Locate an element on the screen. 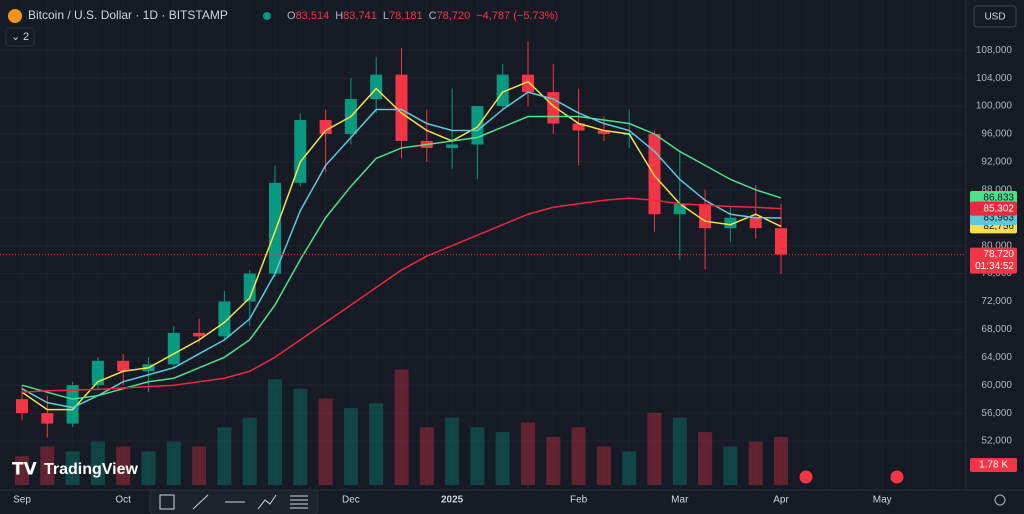 Image resolution: width=1024 pixels, height=514 pixels. y-tick-label: 72,000 is located at coordinates (996, 301).